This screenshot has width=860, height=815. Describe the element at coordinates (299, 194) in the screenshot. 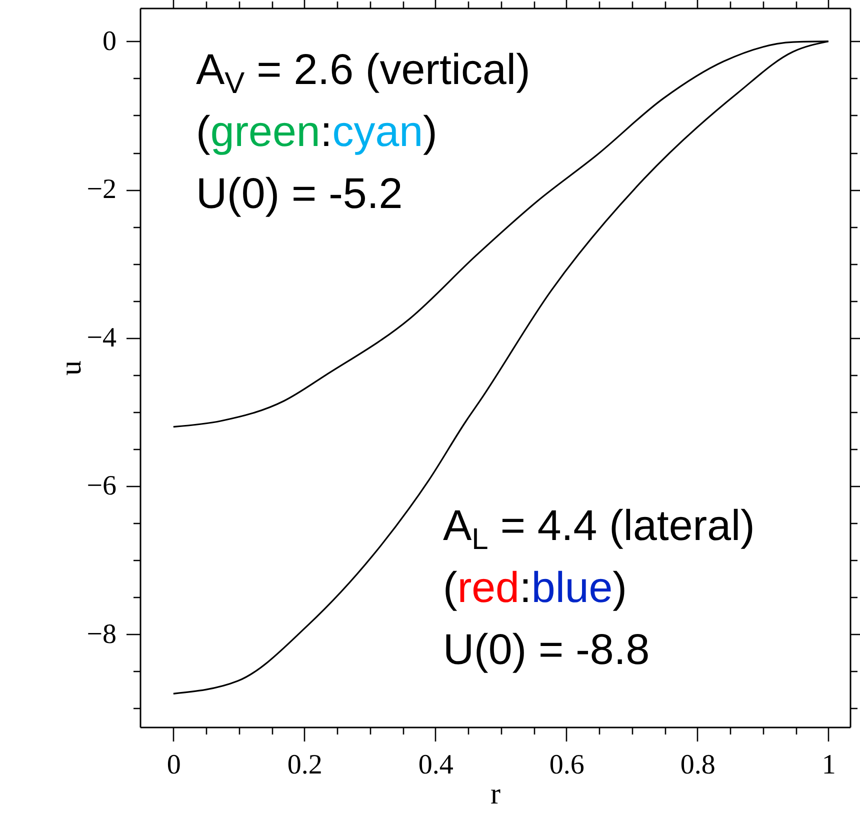

I see `annotation: U(0) = -5.2` at that location.